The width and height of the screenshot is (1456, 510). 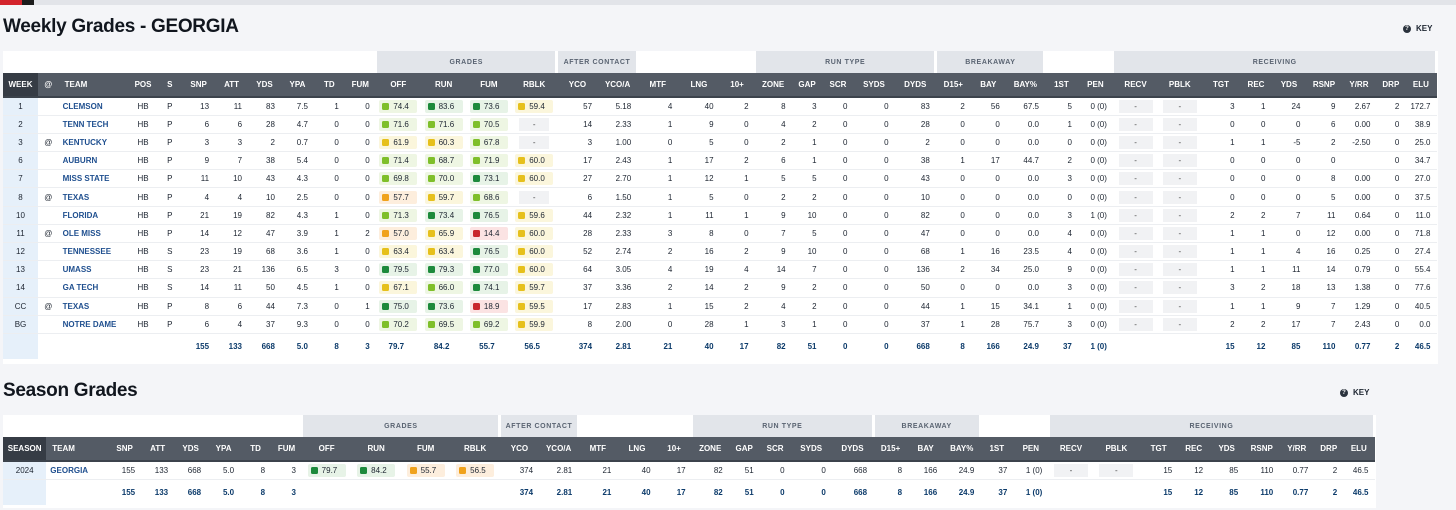 I want to click on season-column-header-0: SEASON, so click(x=25, y=449).